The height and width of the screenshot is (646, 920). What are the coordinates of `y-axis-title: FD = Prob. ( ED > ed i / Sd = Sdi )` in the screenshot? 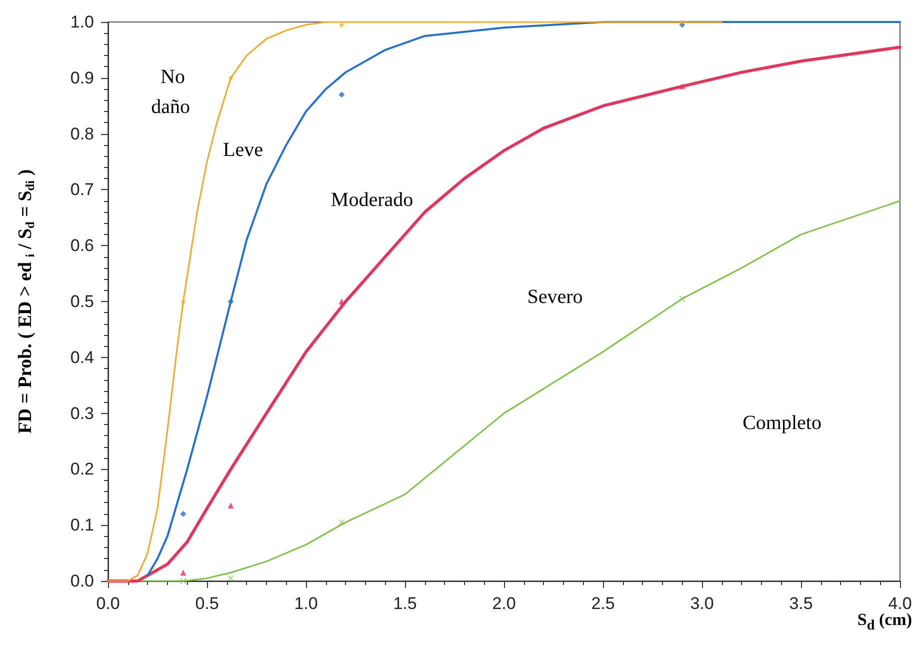 It's located at (26, 301).